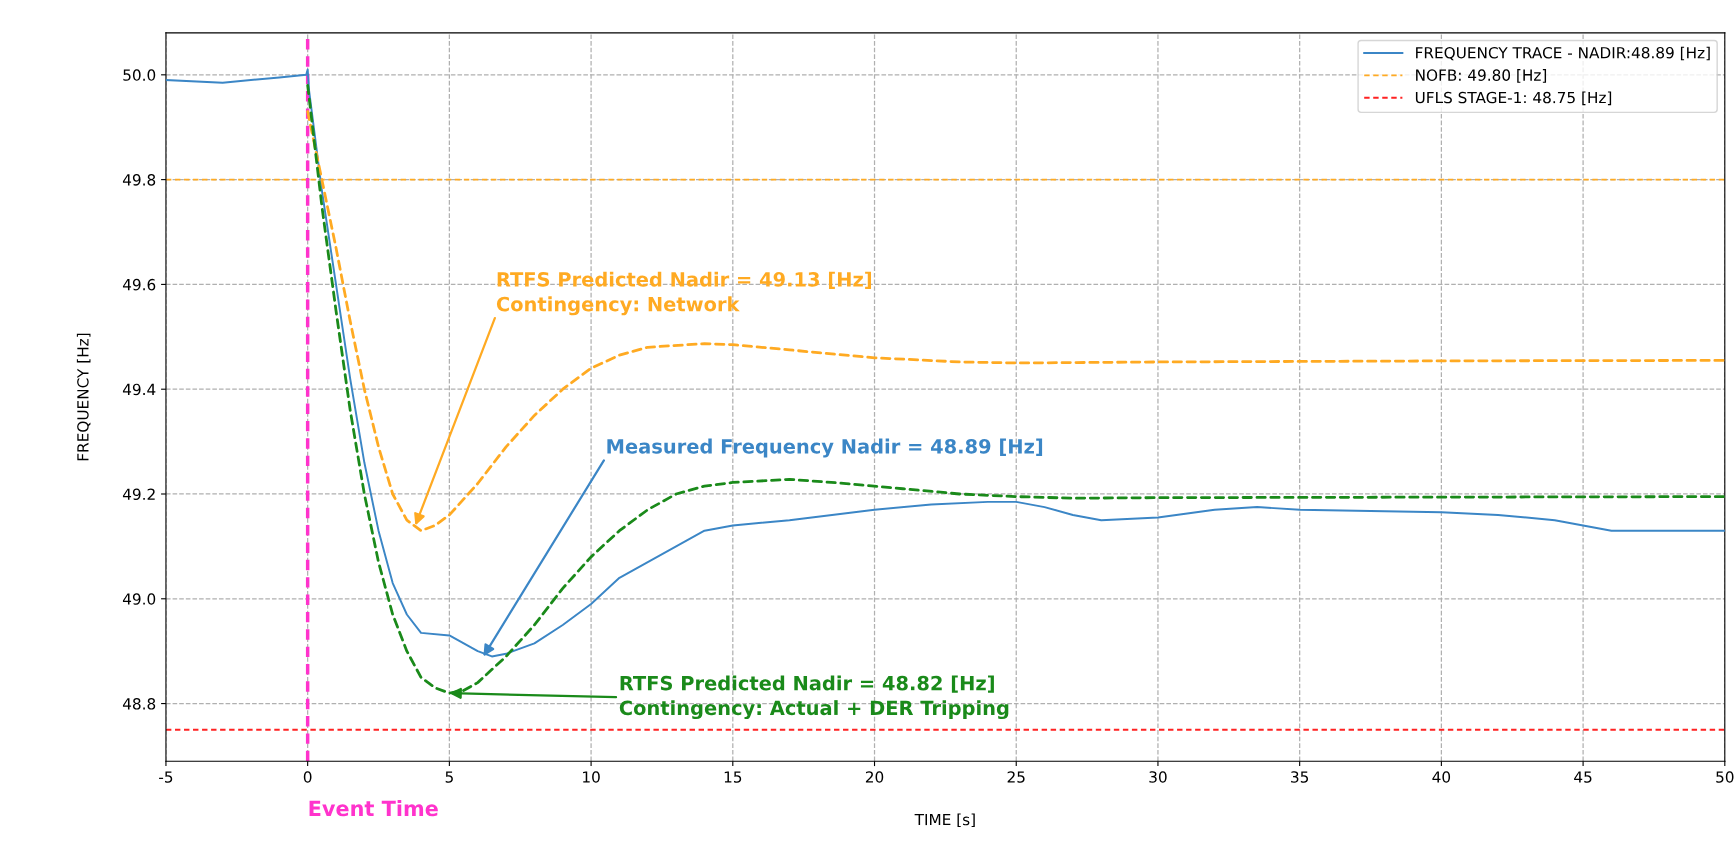  What do you see at coordinates (1725, 777) in the screenshot?
I see `x-tick-label: 50` at bounding box center [1725, 777].